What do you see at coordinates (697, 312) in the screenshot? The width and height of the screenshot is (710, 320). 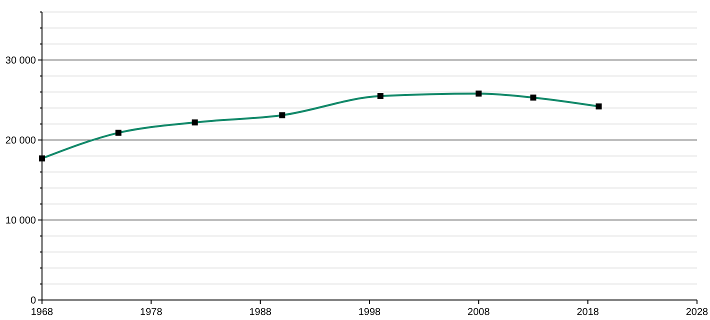 I see `x-tick-label: 2028` at bounding box center [697, 312].